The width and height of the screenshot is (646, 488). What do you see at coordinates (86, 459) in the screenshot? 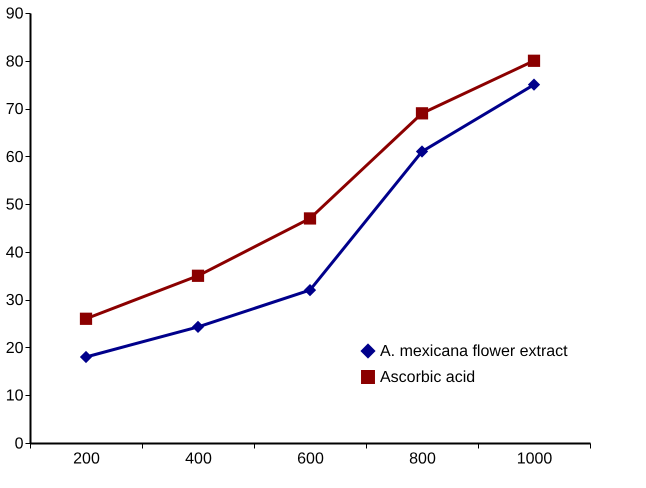
I see `x-tick-label: 200` at bounding box center [86, 459].